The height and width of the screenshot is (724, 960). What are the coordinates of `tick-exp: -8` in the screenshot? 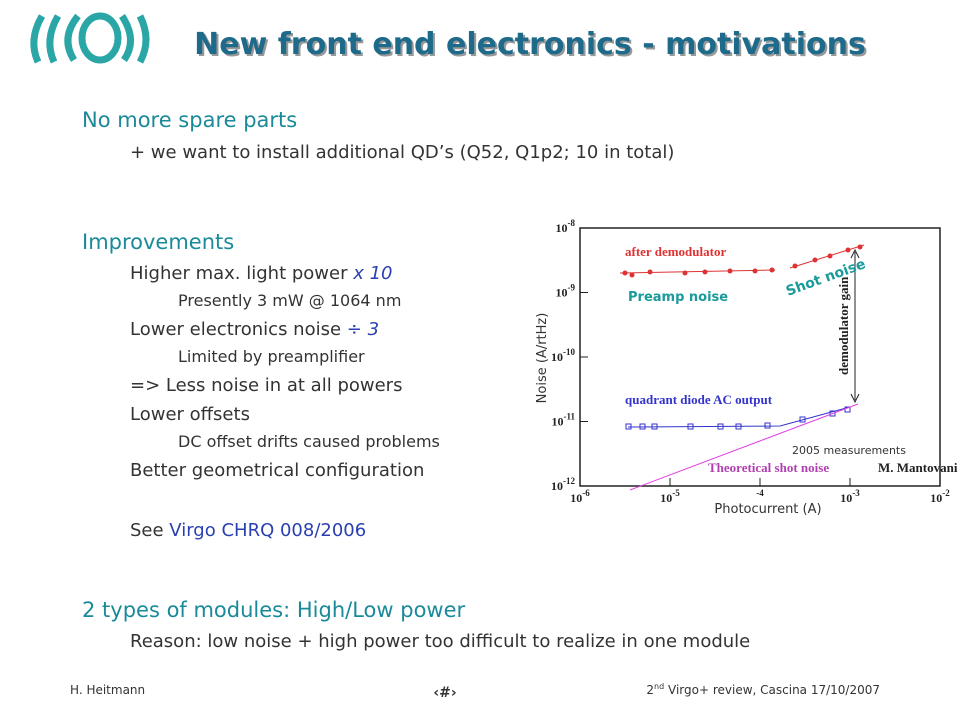 It's located at (572, 223).